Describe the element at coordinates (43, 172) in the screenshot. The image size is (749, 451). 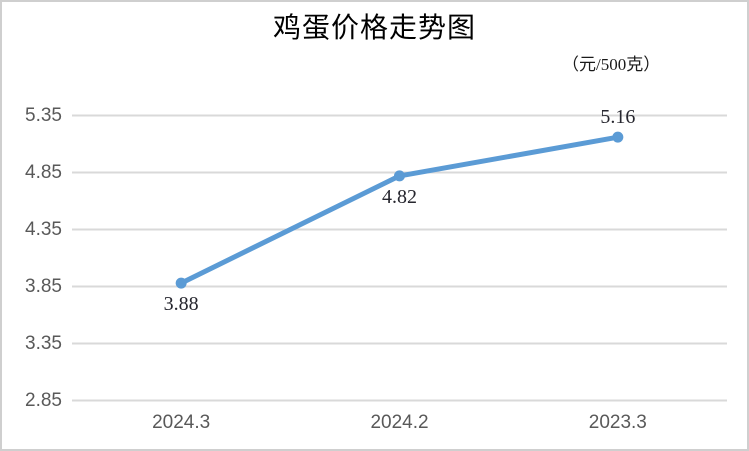
I see `y-tick-label: 4.85` at that location.